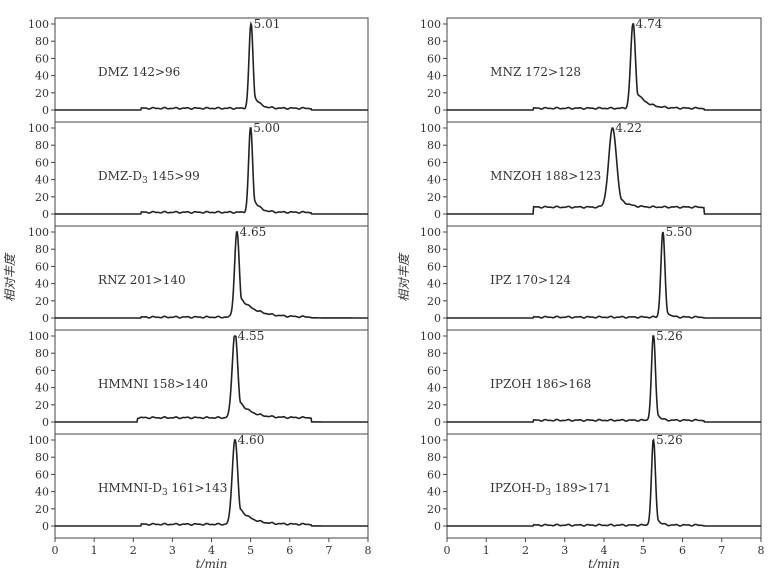  Describe the element at coordinates (649, 24) in the screenshot. I see `peak-label: 4.74` at that location.